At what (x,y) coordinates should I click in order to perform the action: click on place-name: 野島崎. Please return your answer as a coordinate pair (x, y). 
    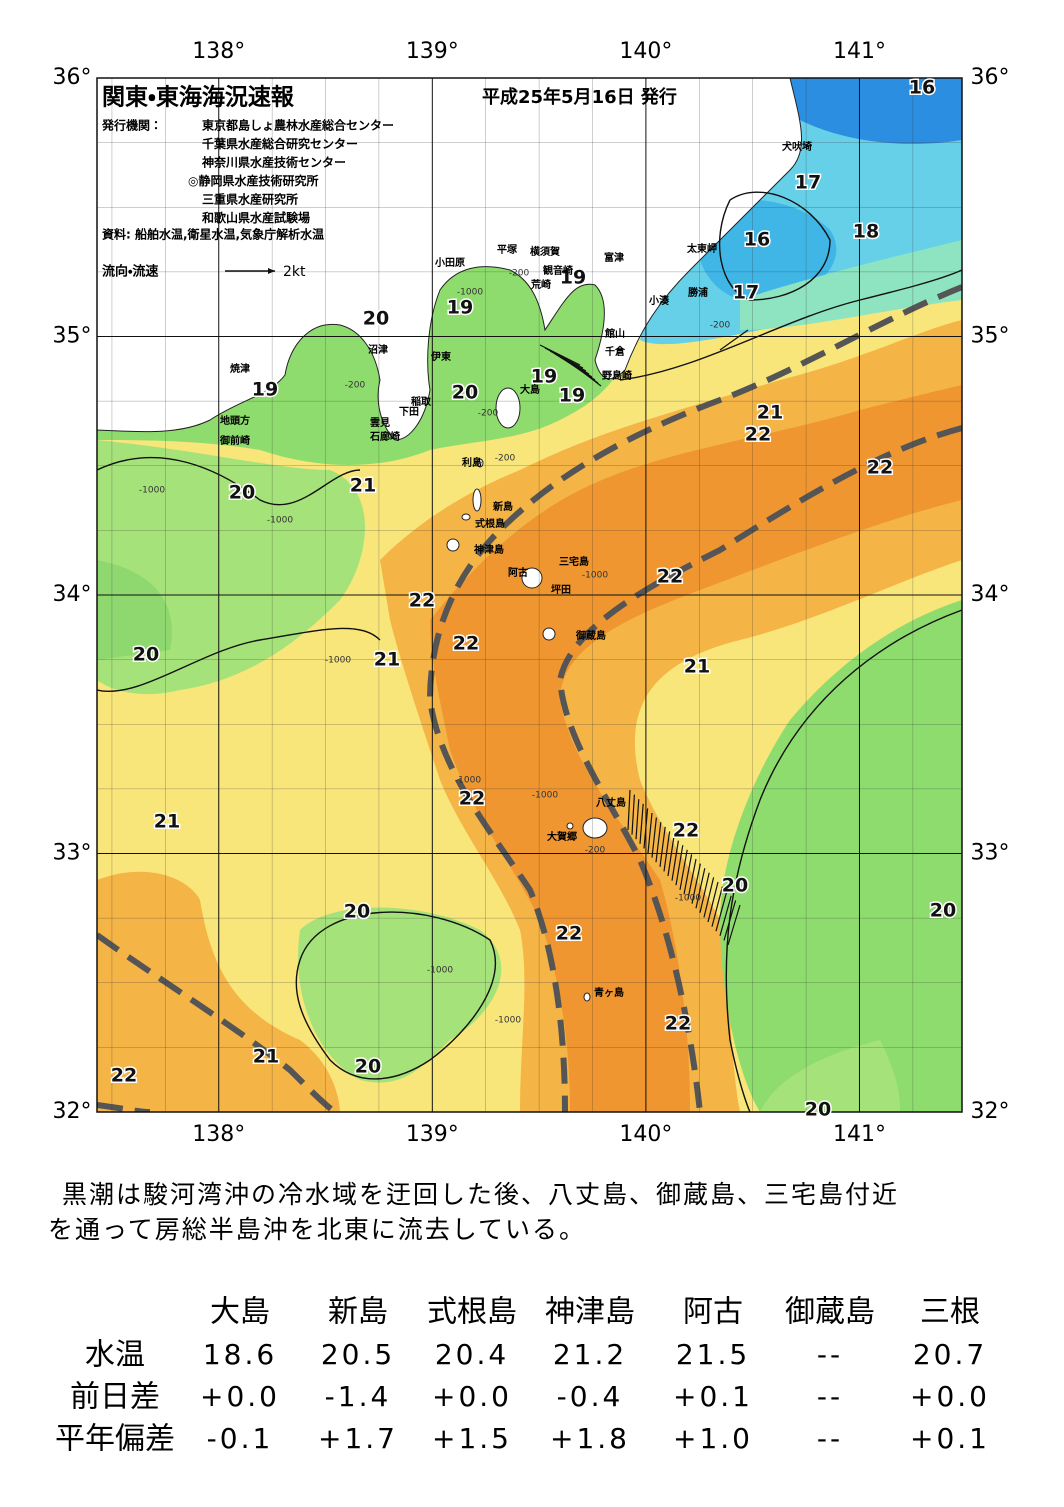
    Looking at the image, I should click on (617, 375).